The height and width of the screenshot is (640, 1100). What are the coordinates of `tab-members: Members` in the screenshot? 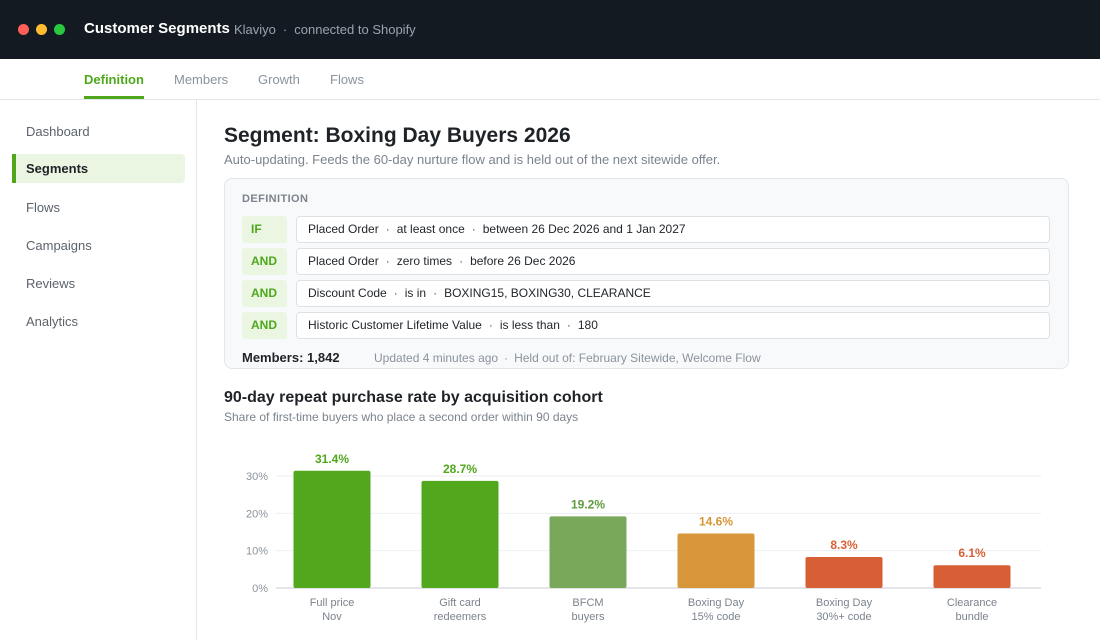 It's located at (201, 79).